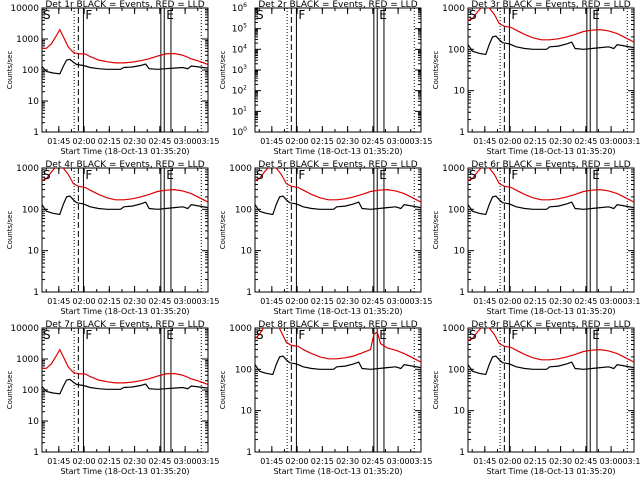 The height and width of the screenshot is (480, 640). Describe the element at coordinates (124, 165) in the screenshot. I see `chart-title: Det 4r BLACK = Events, RED = LLD` at that location.